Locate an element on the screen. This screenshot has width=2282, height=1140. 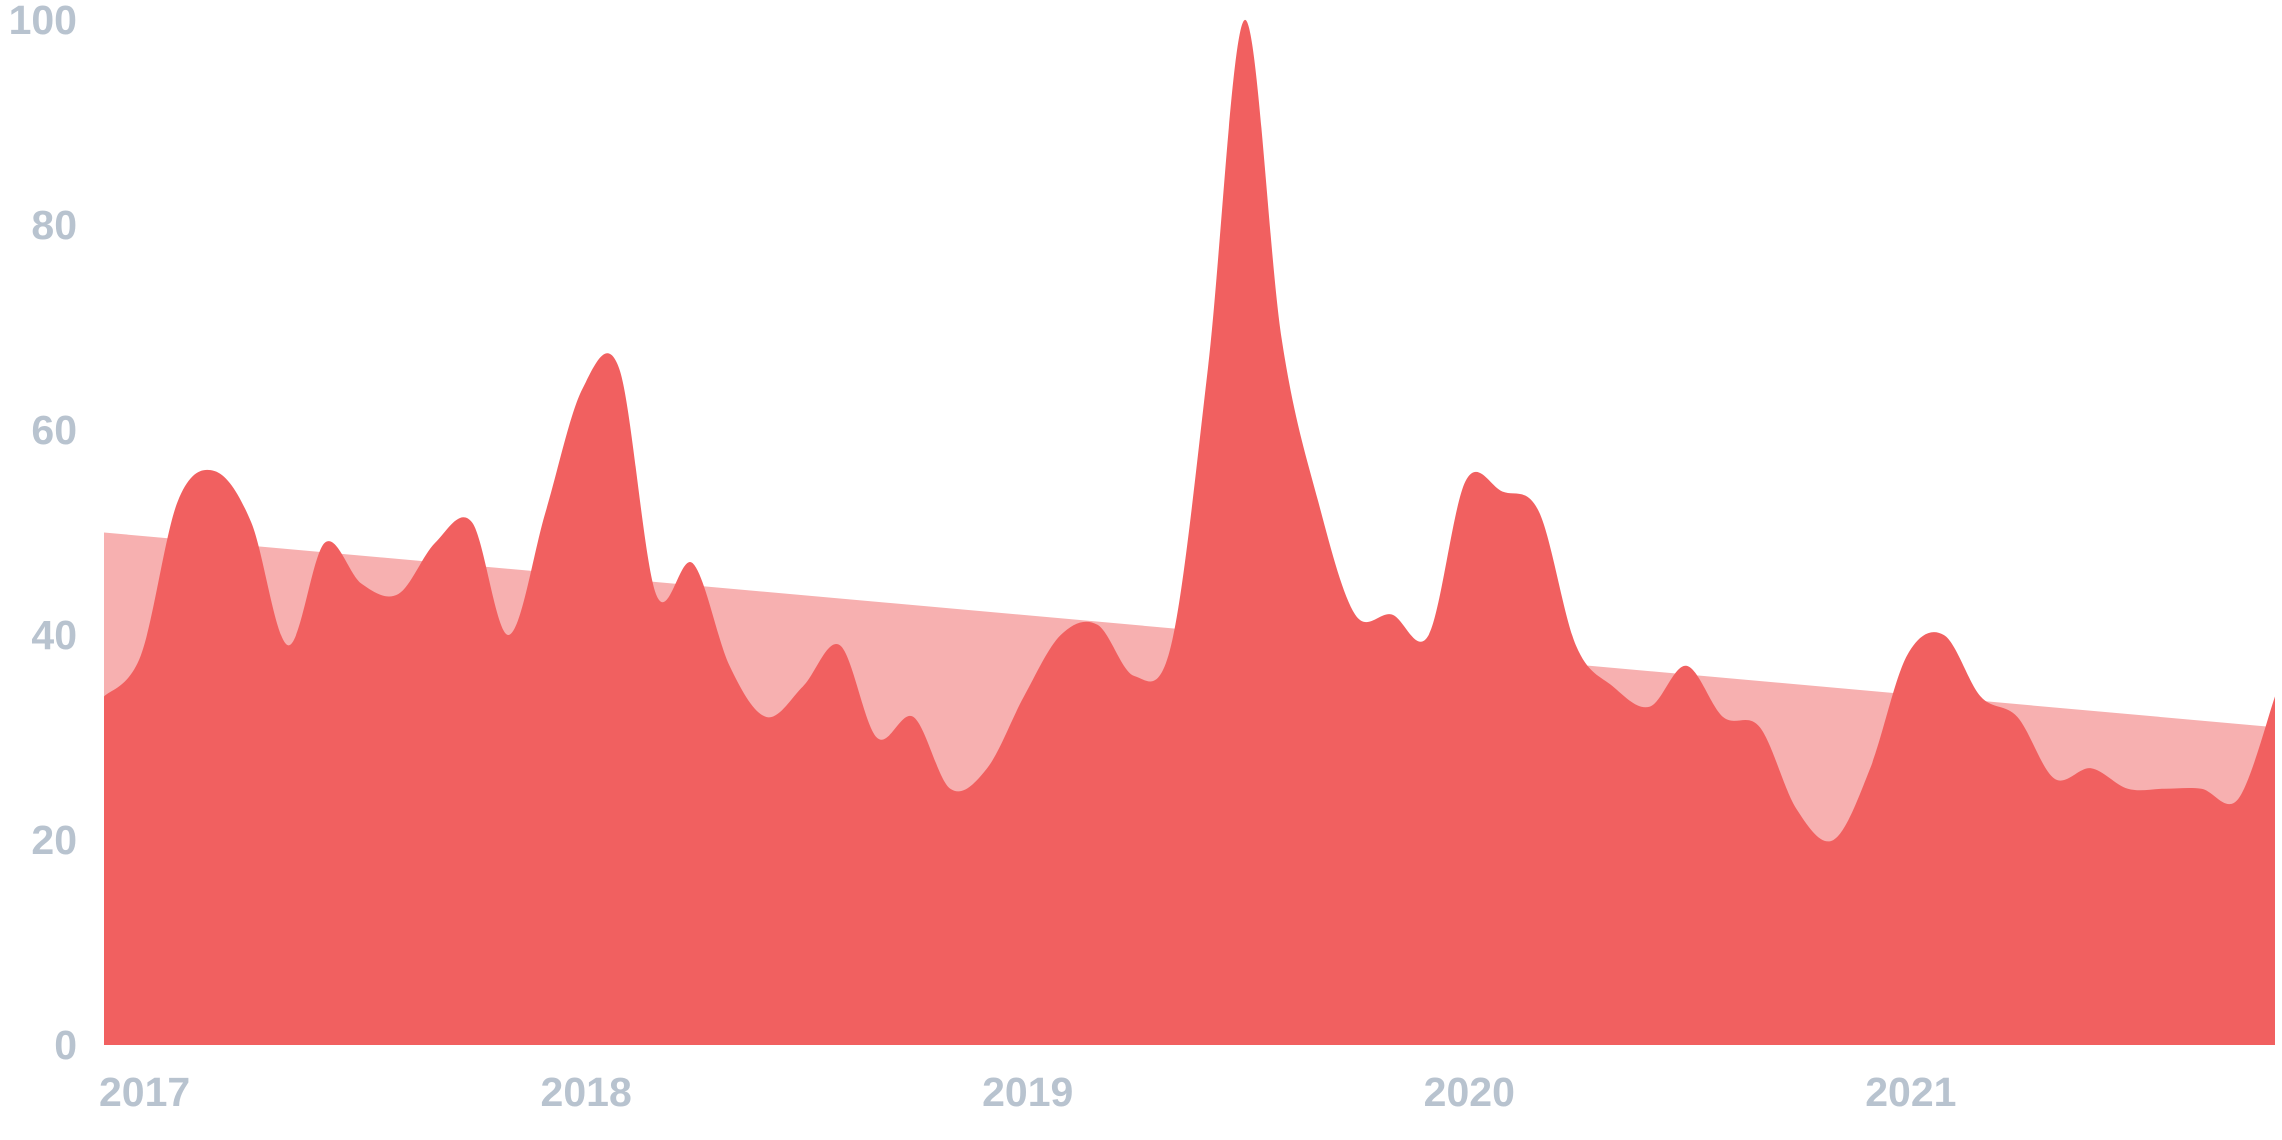
y-tick-label-20: 20 is located at coordinates (54, 840).